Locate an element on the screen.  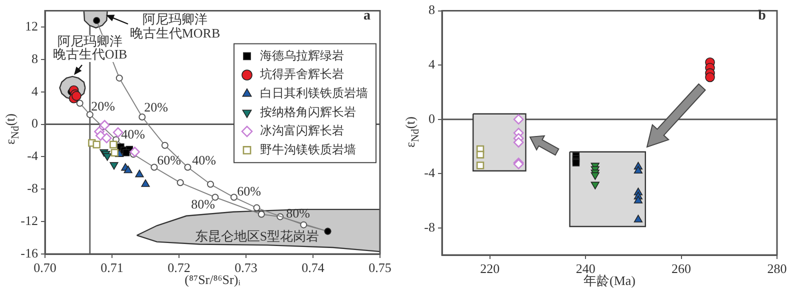
y-tick-label: -12 is located at coordinates (29, 220).